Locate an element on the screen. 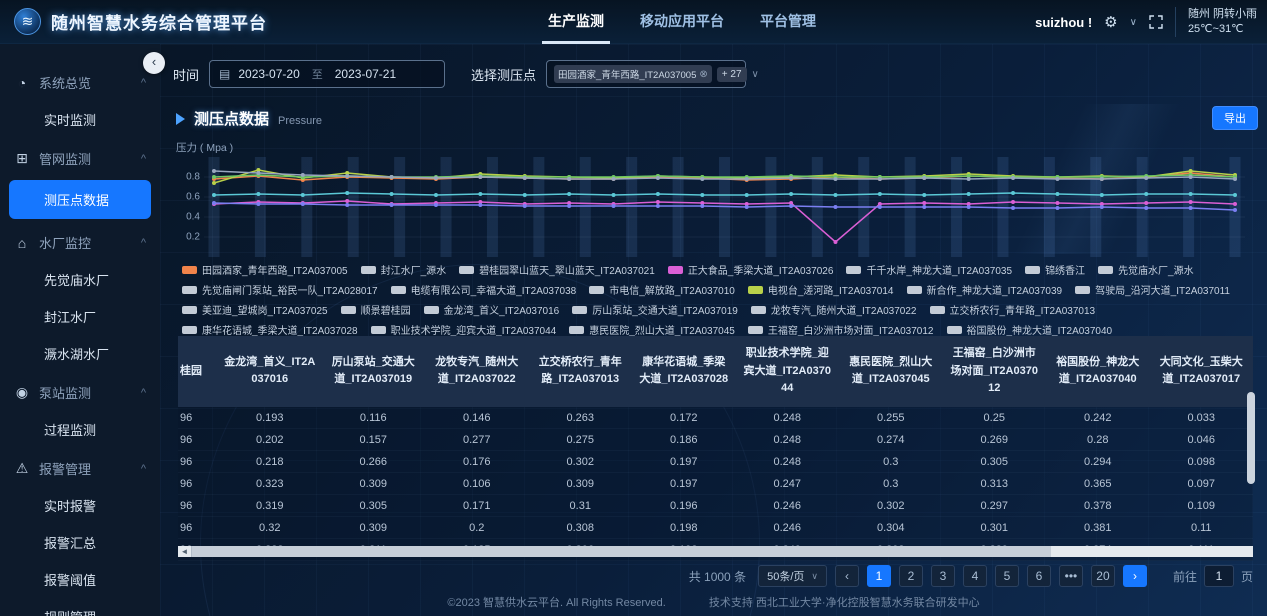  last-page-button: 20 is located at coordinates (1102, 576).